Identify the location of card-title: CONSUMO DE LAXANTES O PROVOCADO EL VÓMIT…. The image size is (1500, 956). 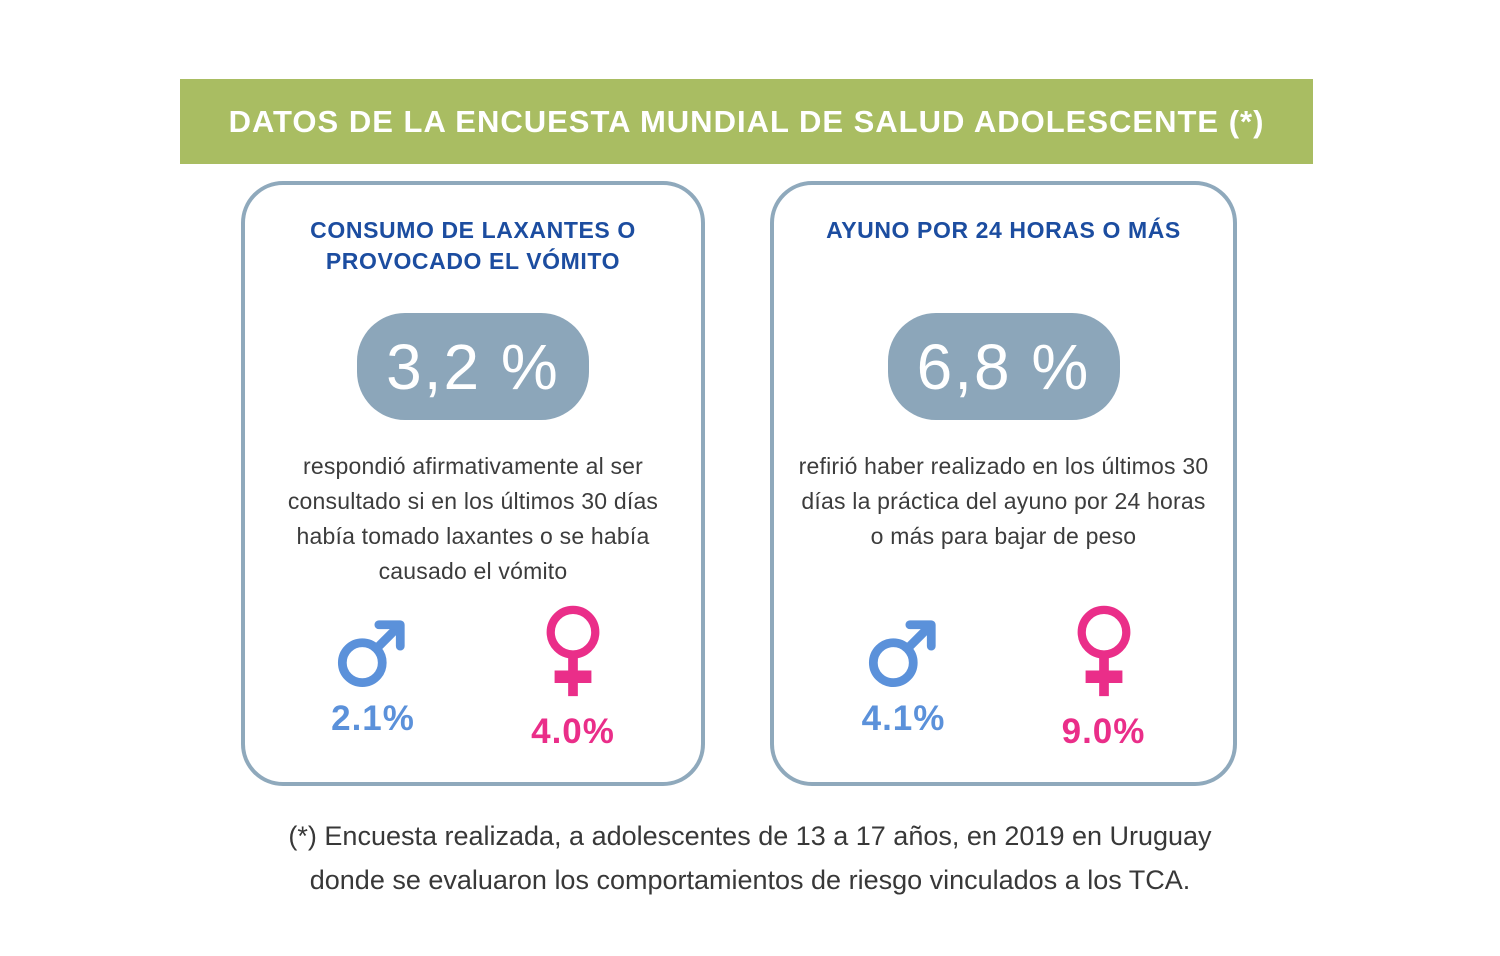
(473, 245).